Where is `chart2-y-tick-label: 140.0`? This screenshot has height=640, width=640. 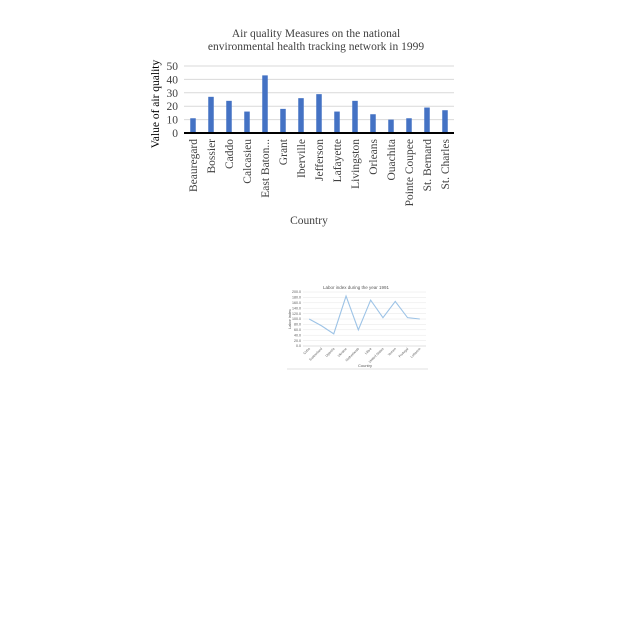 chart2-y-tick-label: 140.0 is located at coordinates (296, 308).